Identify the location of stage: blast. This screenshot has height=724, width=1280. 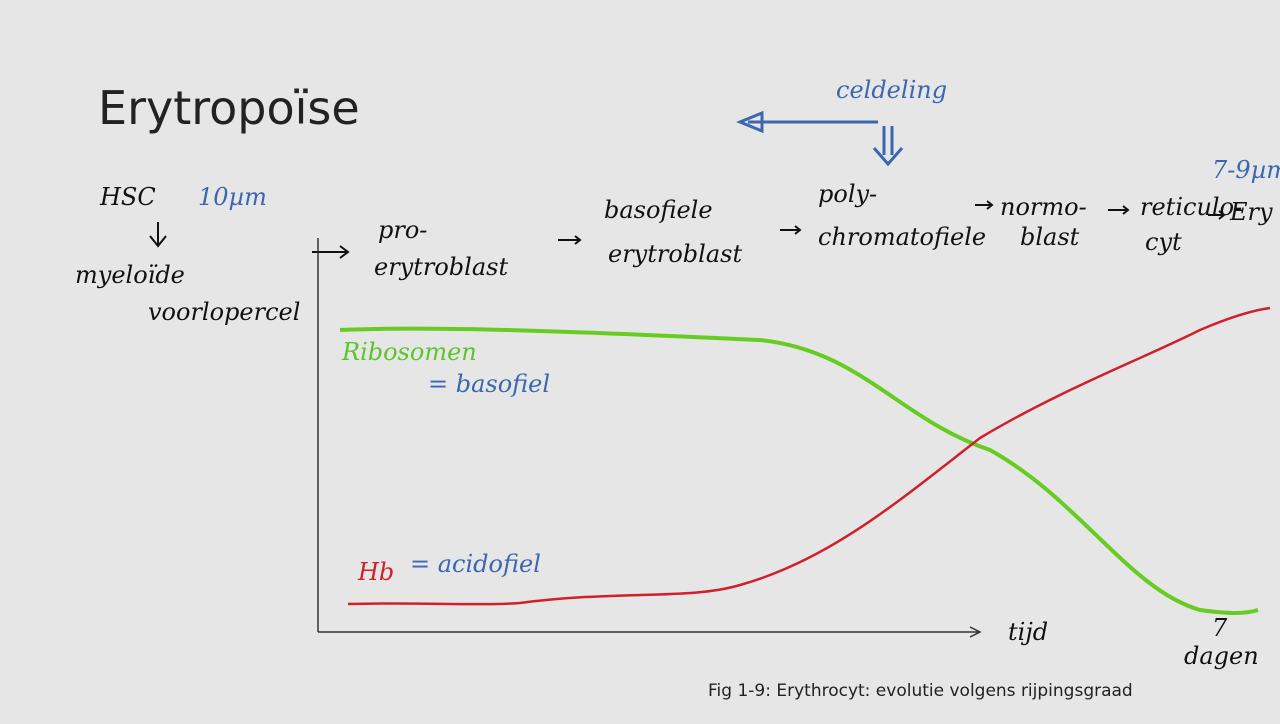
(1050, 237).